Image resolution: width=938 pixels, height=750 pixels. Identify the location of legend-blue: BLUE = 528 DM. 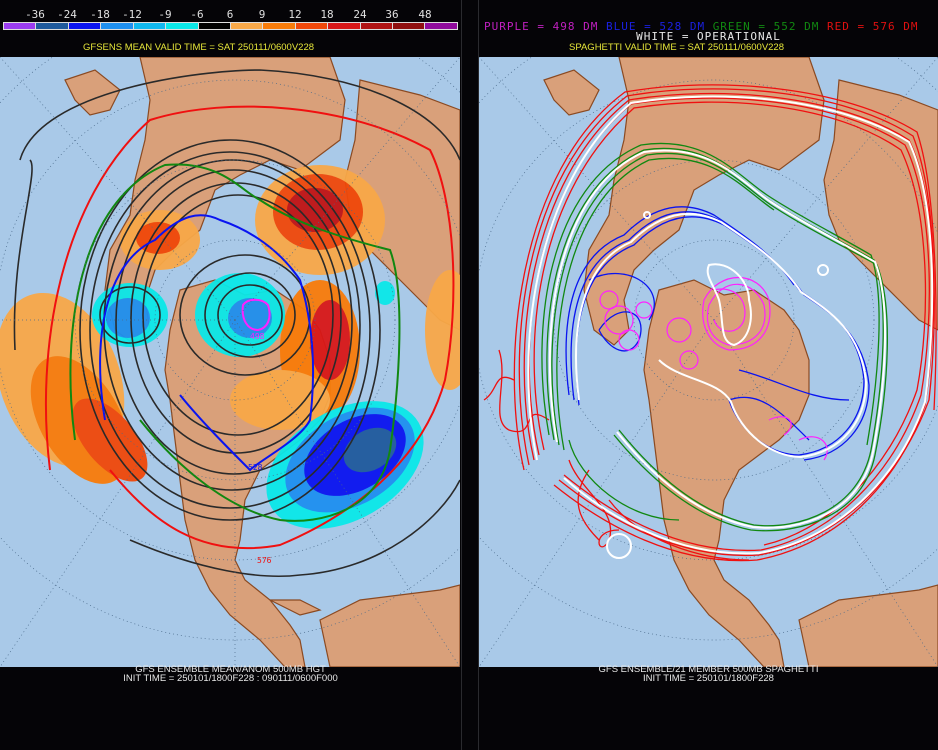
(655, 26).